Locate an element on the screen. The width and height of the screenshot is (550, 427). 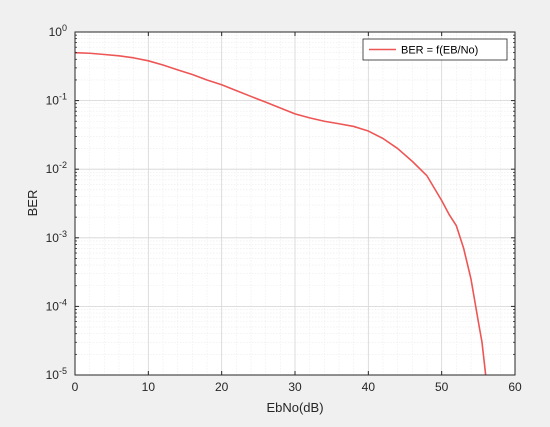
y-tick-label: 10⁻⁵ is located at coordinates (56, 374).